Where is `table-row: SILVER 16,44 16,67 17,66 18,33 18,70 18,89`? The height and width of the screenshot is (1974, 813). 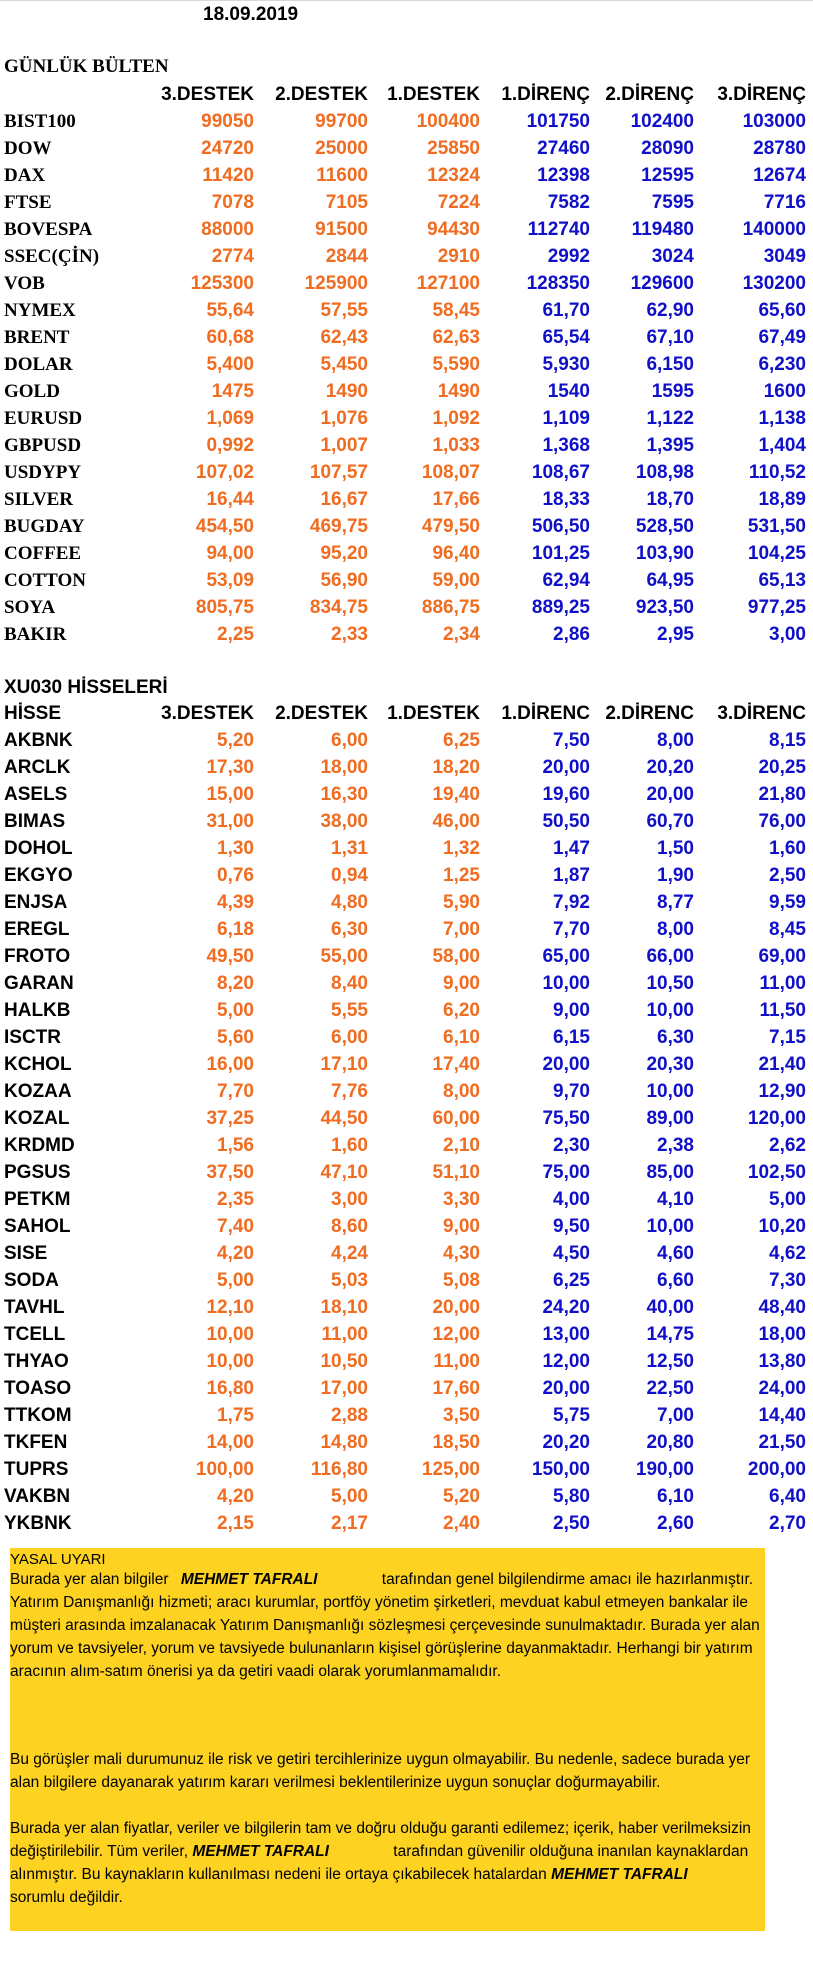 table-row: SILVER 16,44 16,67 17,66 18,33 18,70 18,89 is located at coordinates (406, 499).